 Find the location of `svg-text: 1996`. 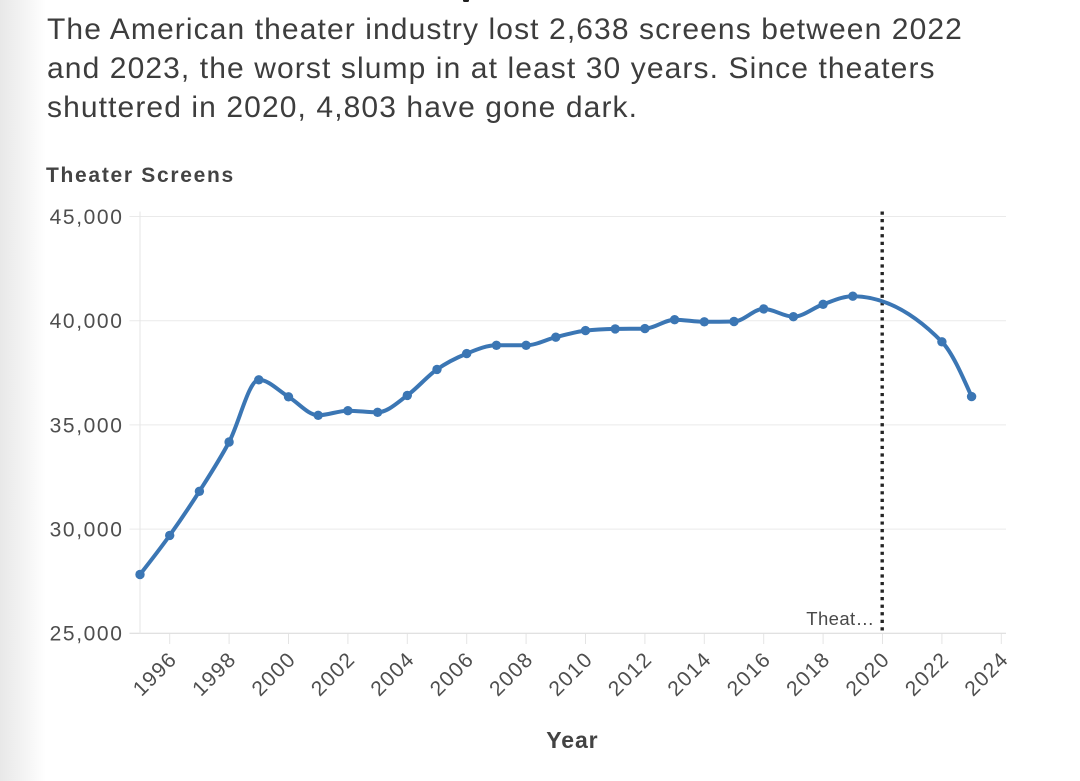

svg-text: 1996 is located at coordinates (155, 674).